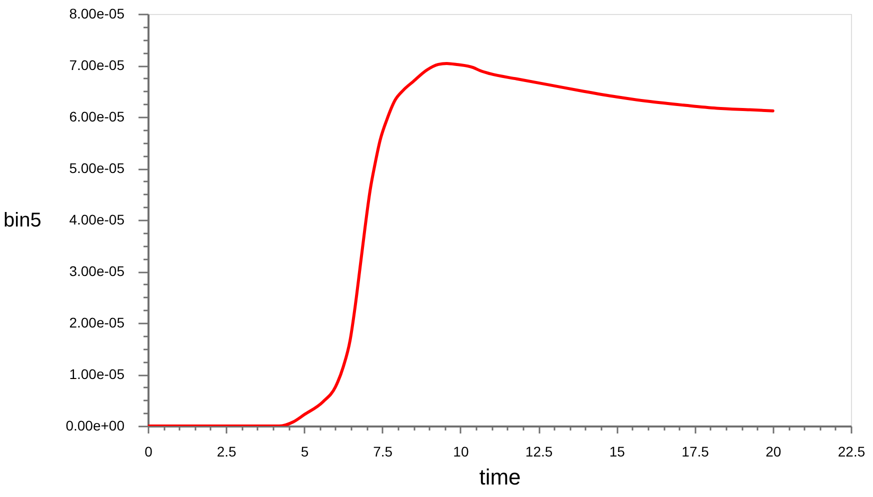 The image size is (873, 497). What do you see at coordinates (97, 271) in the screenshot?
I see `y-tick-label: 3.00e-05` at bounding box center [97, 271].